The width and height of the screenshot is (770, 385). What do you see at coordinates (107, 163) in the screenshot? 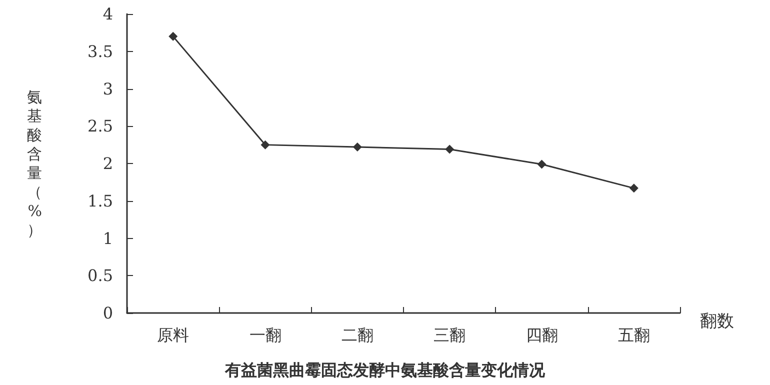
I see `y-tick-label: 2` at bounding box center [107, 163].